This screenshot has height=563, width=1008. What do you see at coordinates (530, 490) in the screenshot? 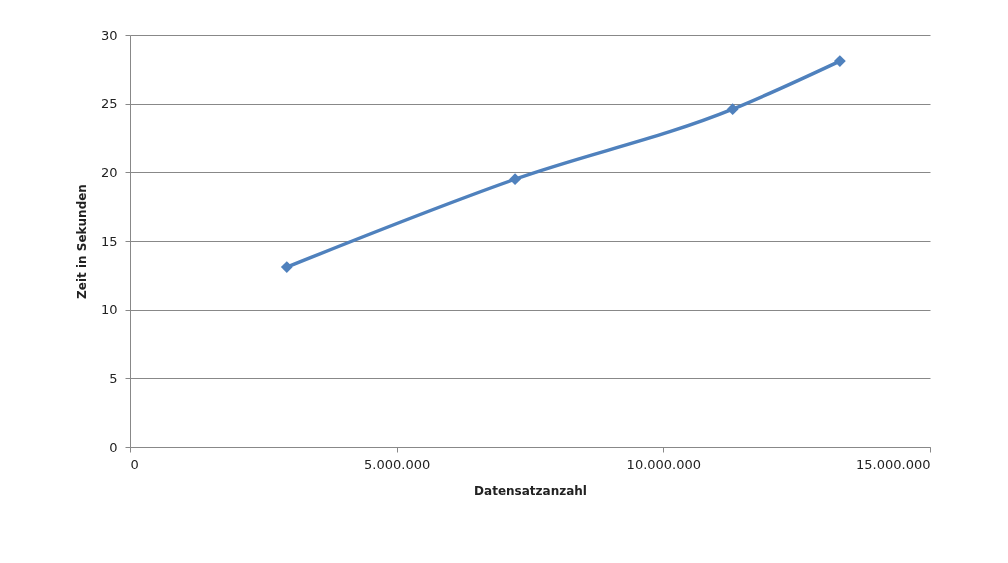
I see `x-axis-title: Datensatzanzahl` at bounding box center [530, 490].